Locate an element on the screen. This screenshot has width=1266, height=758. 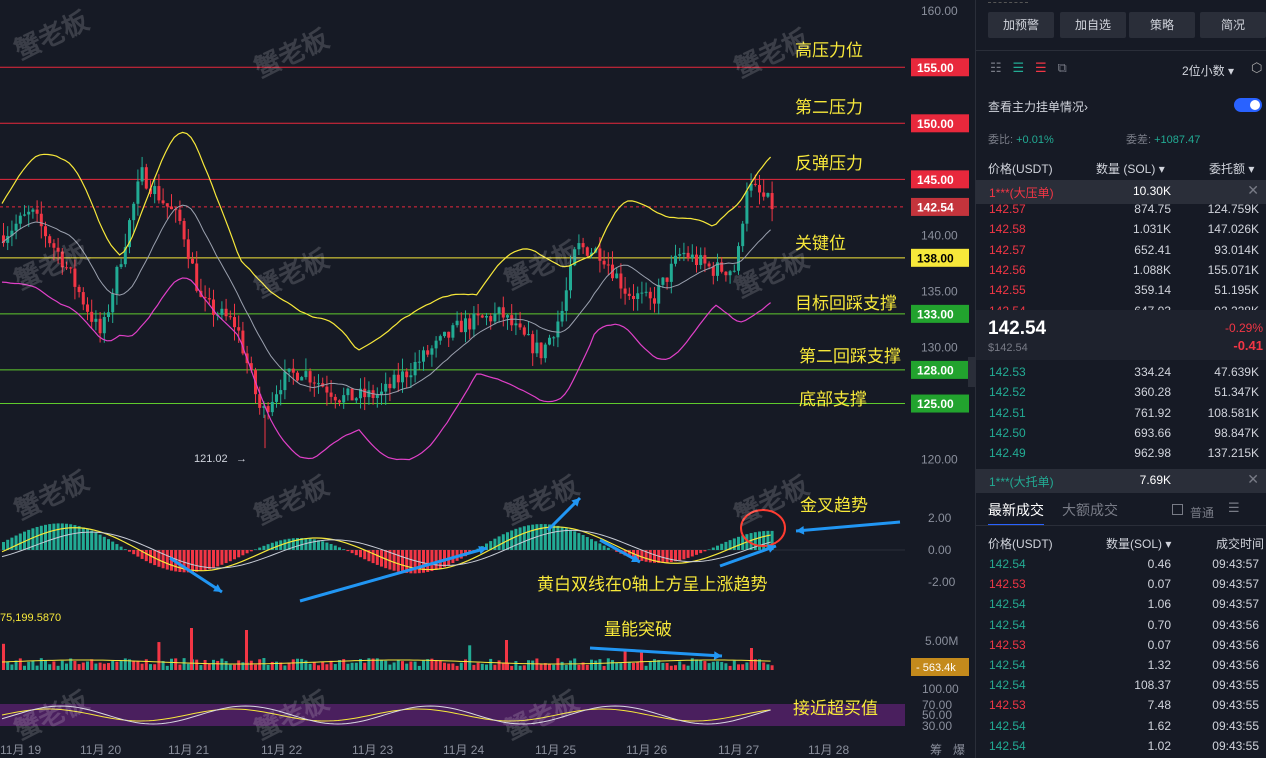
big-ask-row: 1***(大压单) 10.30K ✕ is located at coordinates (1121, 192).